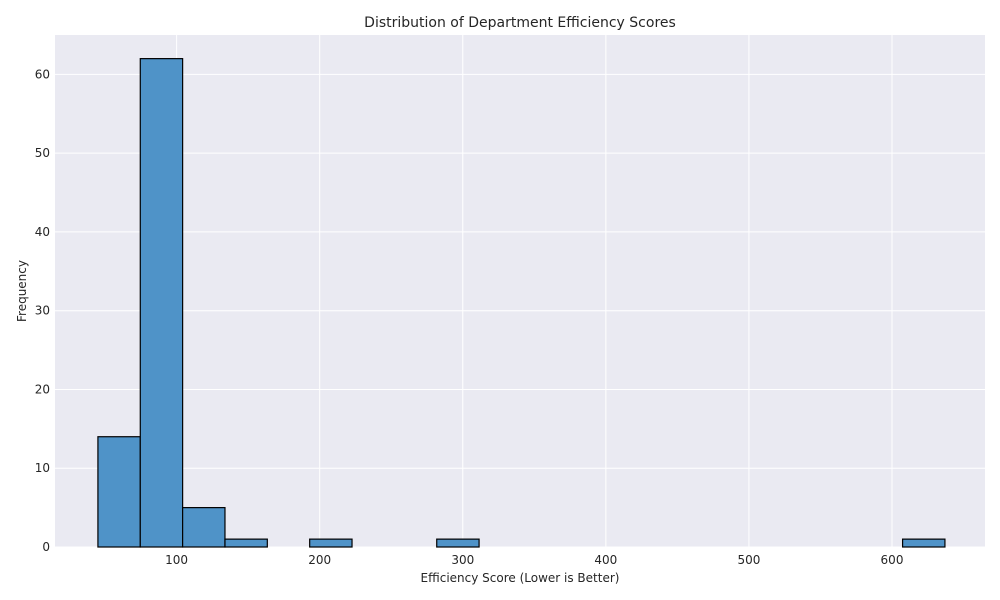 The image size is (1000, 600). Describe the element at coordinates (42, 74) in the screenshot. I see `y-tick-label: 60` at that location.